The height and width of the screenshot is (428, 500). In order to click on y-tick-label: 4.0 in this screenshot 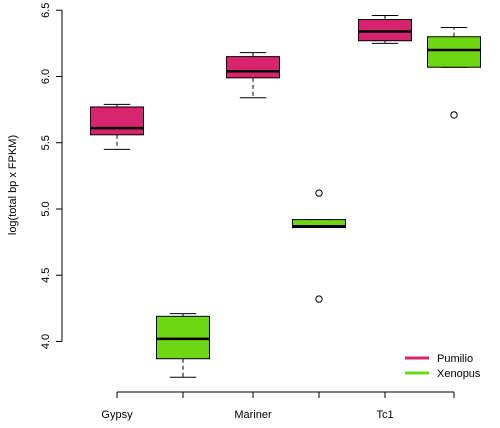, I will do `click(46, 341)`.